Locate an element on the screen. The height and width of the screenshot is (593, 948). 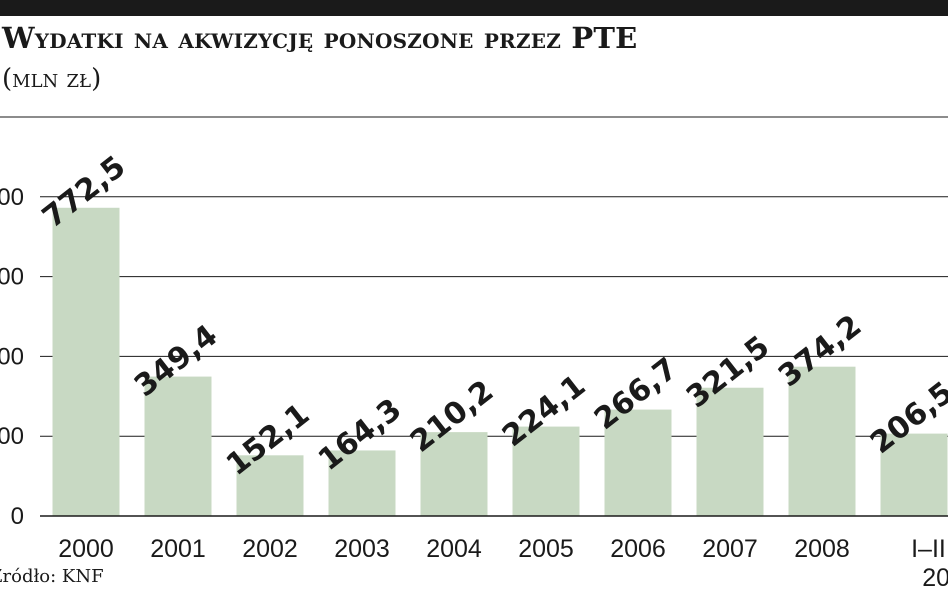
x-tick-label: 2009 is located at coordinates (935, 578).